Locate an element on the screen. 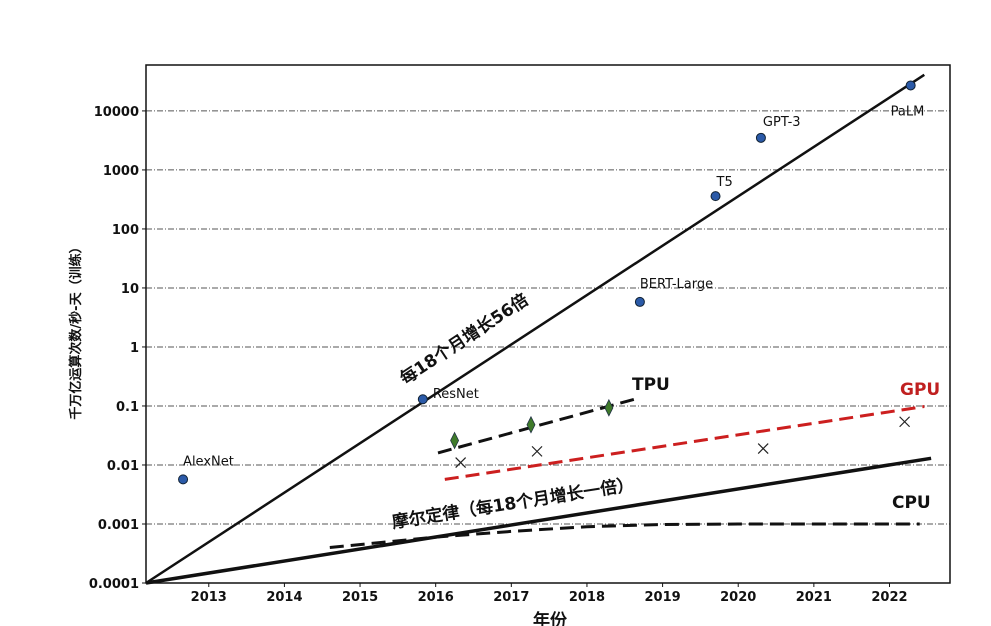  x-tick-label: 2021 is located at coordinates (814, 597).